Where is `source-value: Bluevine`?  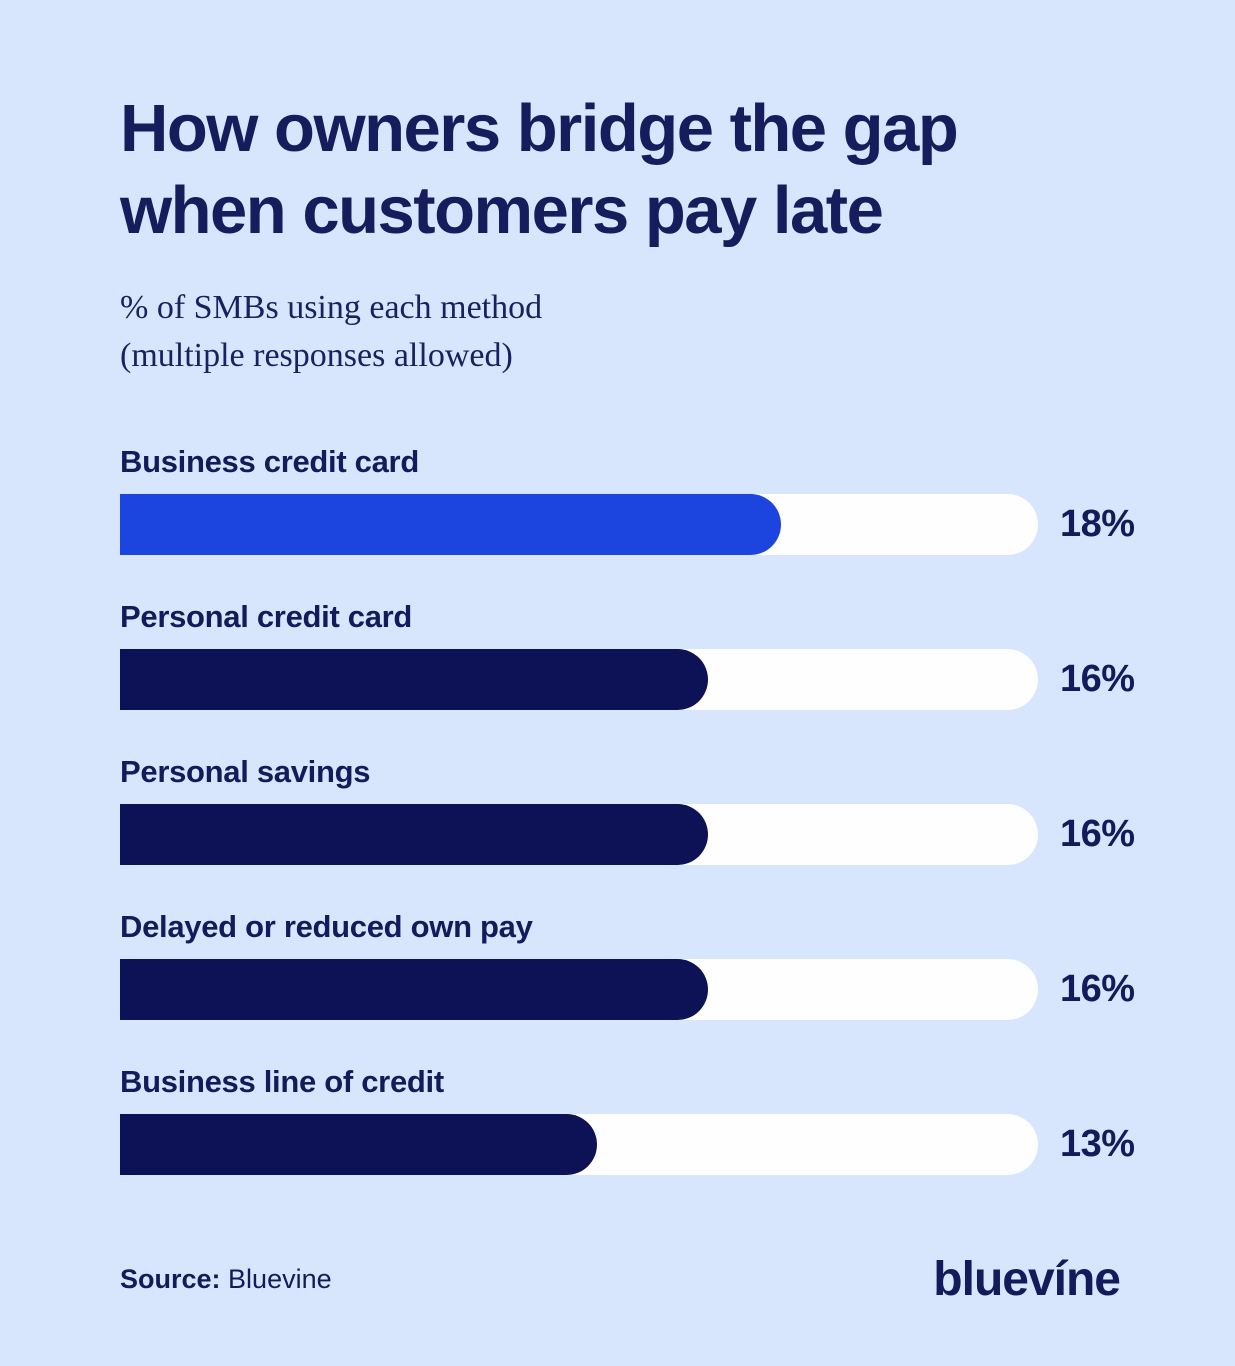
source-value: Bluevine is located at coordinates (280, 1279).